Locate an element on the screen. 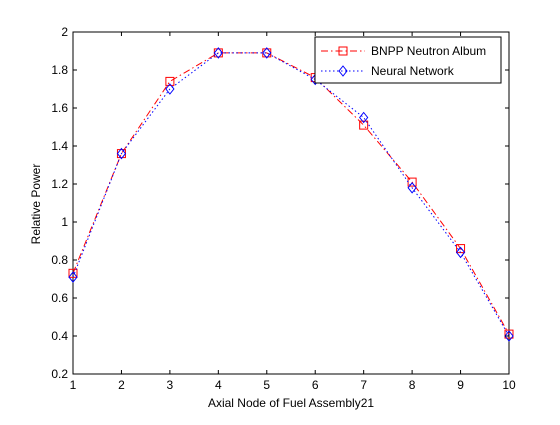 This screenshot has width=560, height=425. y-tick-label: 0.8 is located at coordinates (59, 260).